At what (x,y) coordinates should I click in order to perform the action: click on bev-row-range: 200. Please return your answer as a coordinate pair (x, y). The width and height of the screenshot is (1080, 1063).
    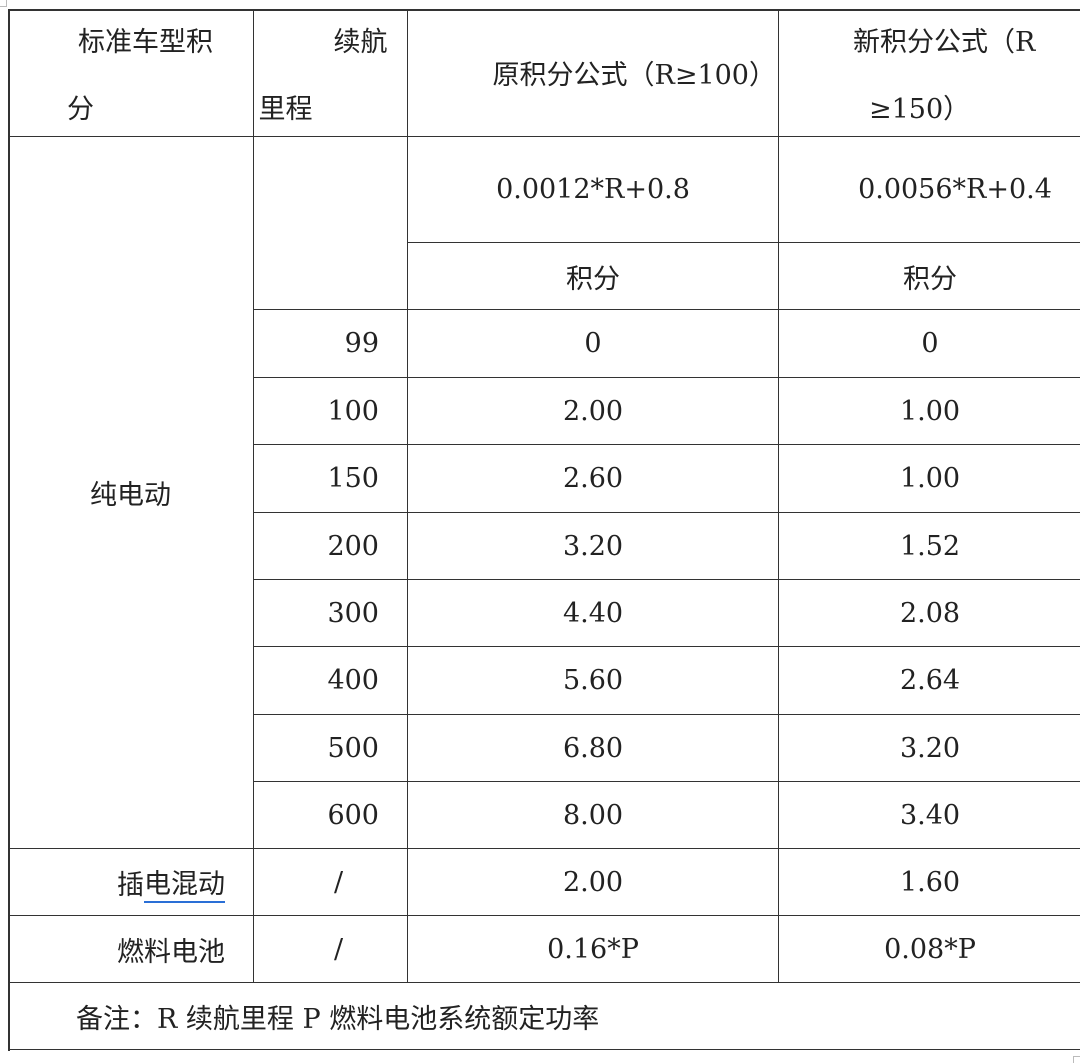
    Looking at the image, I should click on (331, 546).